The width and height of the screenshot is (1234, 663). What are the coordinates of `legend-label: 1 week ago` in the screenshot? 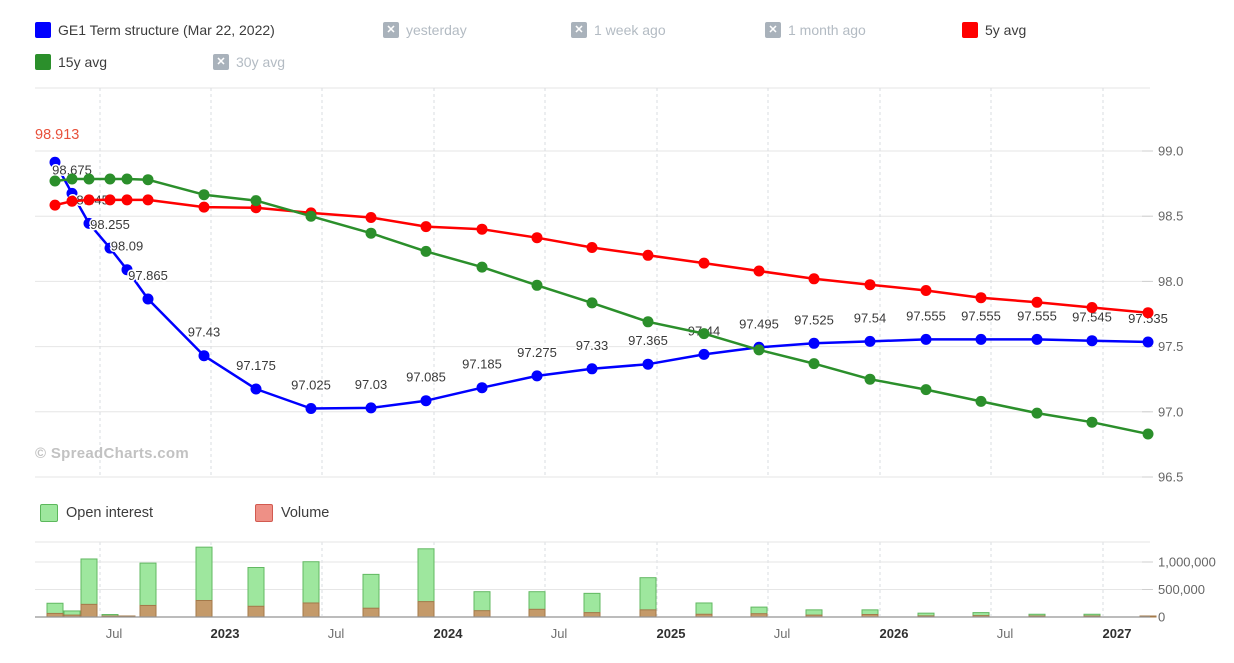 It's located at (630, 29).